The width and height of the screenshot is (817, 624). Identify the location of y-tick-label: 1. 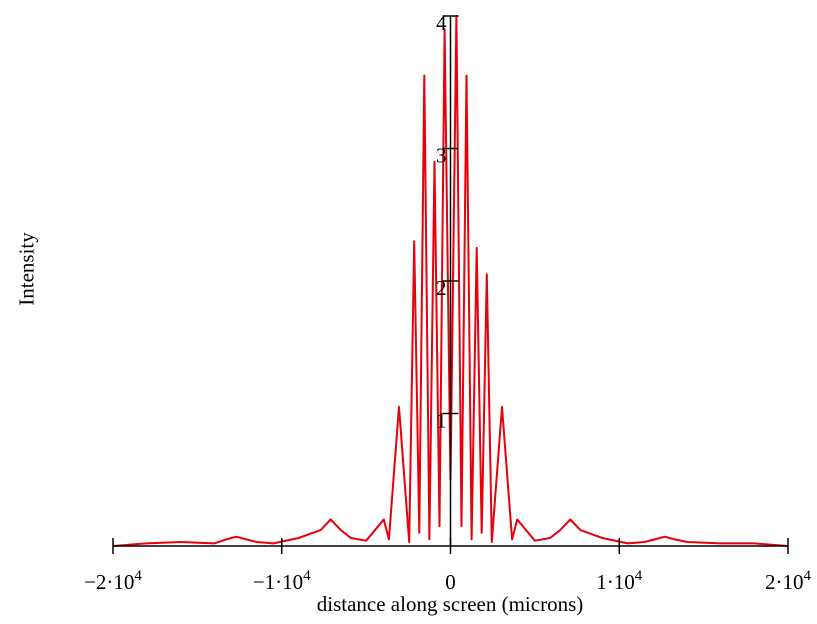
(441, 421).